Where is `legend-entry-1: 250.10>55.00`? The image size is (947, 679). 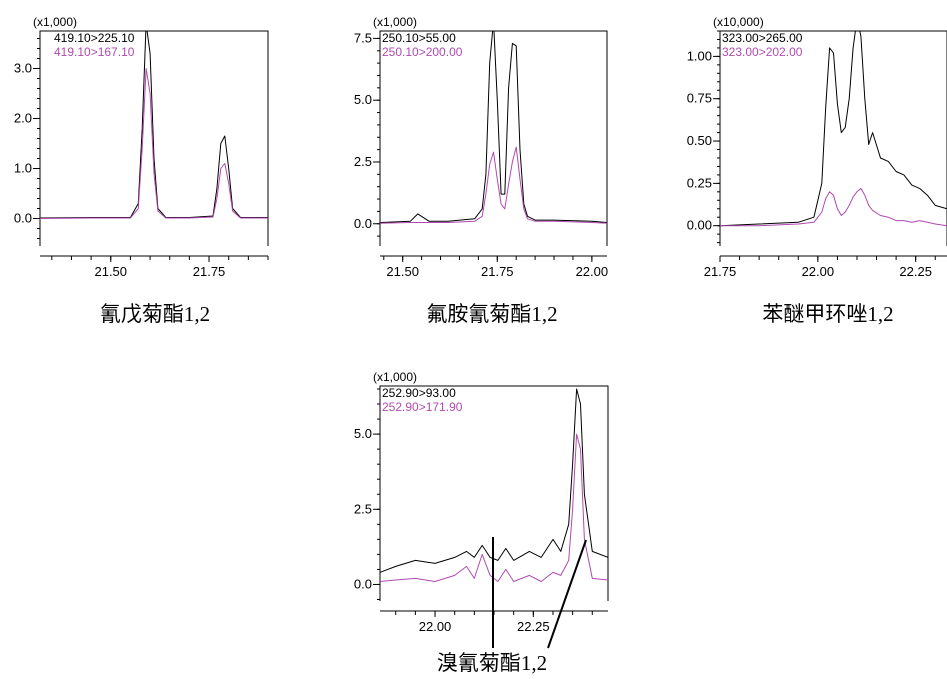
legend-entry-1: 250.10>55.00 is located at coordinates (419, 38).